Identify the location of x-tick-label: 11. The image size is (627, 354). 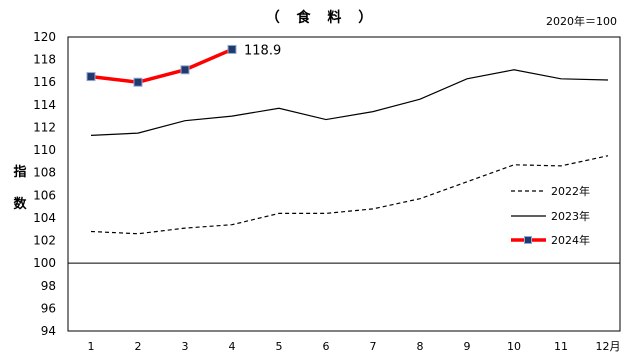
(561, 346).